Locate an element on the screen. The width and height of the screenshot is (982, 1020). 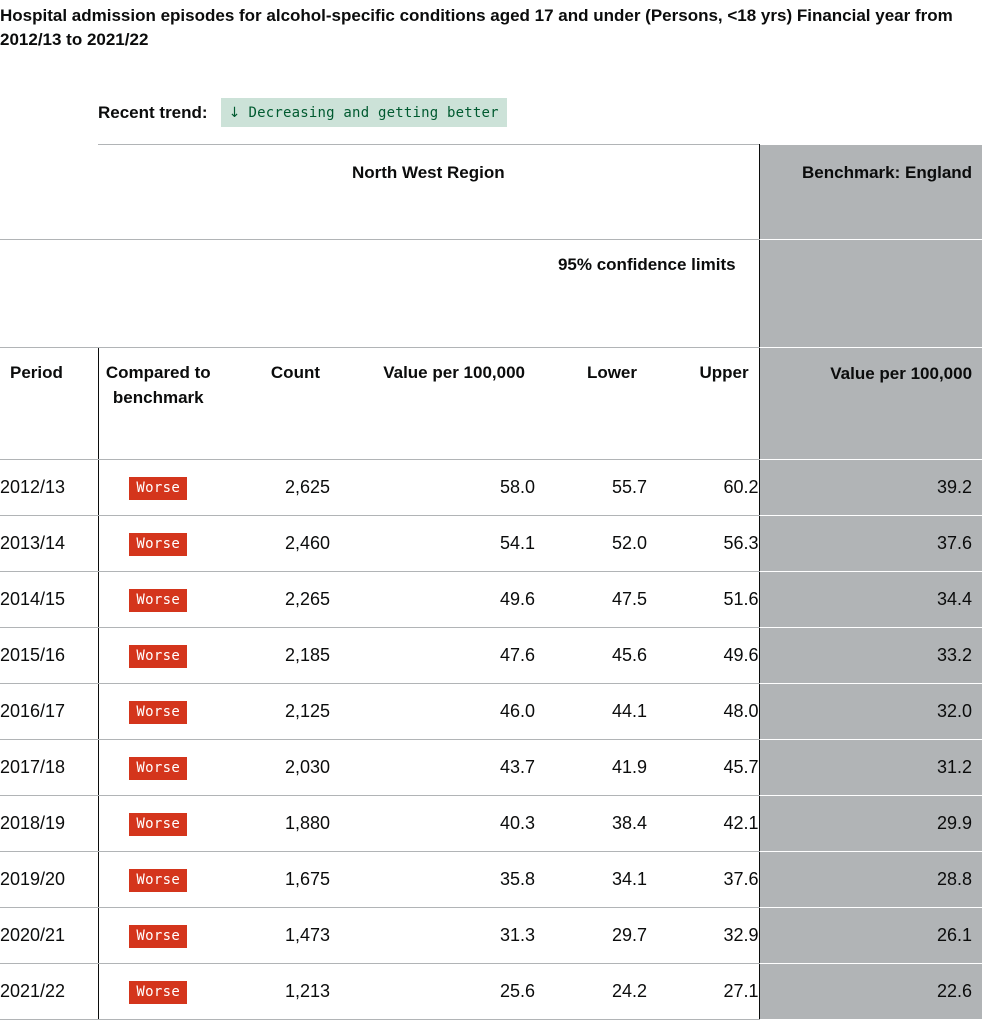
table-row: 2015/16 Worse 2,185 47.6 45.6 49.6 33.2 is located at coordinates (491, 655).